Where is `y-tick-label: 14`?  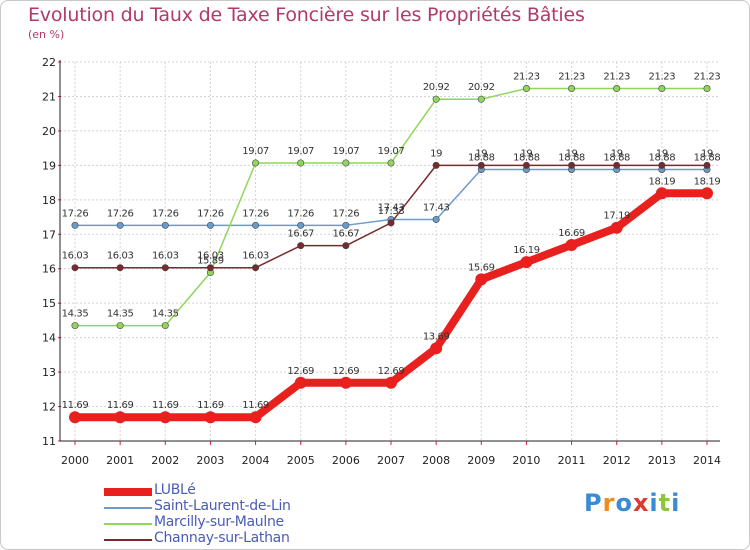 y-tick-label: 14 is located at coordinates (49, 338).